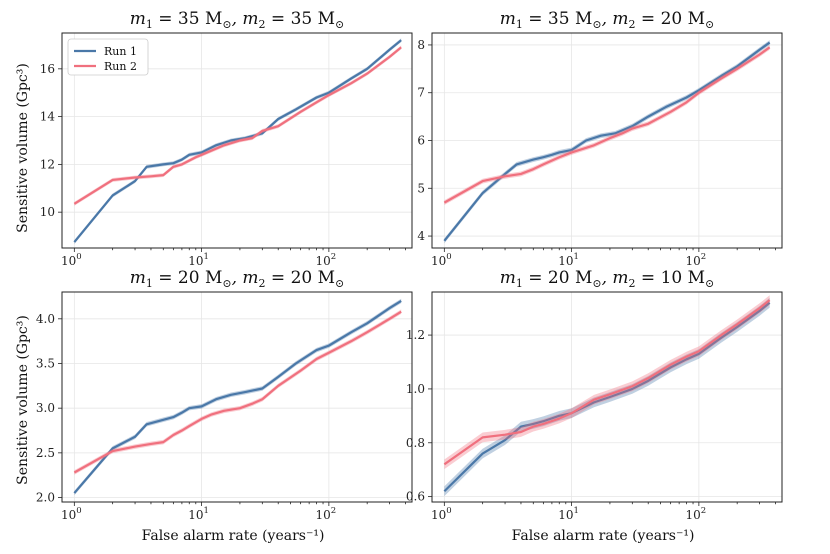 This screenshot has height=554, width=830. What do you see at coordinates (23, 148) in the screenshot?
I see `y-axis-label-top: Sensitive volume (Gpc³)` at bounding box center [23, 148].